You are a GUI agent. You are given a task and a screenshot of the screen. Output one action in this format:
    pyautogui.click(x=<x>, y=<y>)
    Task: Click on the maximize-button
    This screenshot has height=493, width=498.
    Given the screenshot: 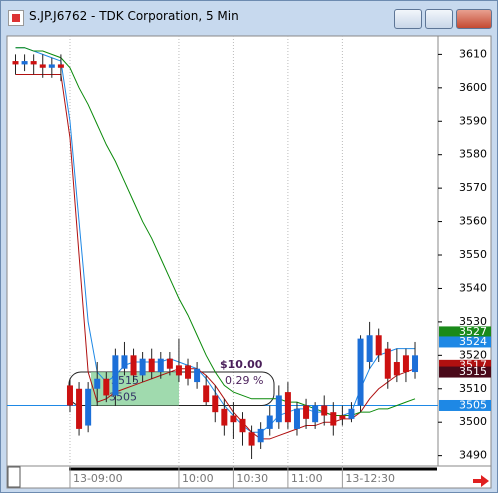 What is the action you would take?
    pyautogui.click(x=439, y=19)
    